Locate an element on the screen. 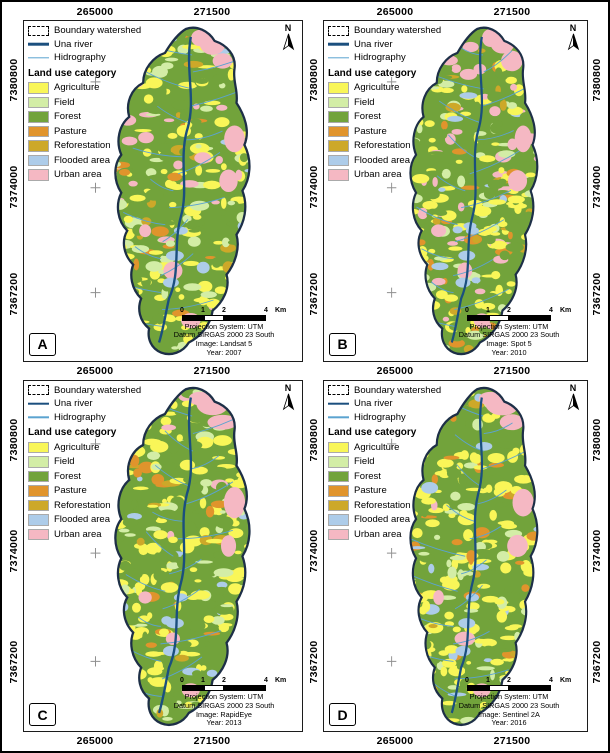 The image size is (610, 753). projection-line: Projection System: UTM is located at coordinates (224, 326).